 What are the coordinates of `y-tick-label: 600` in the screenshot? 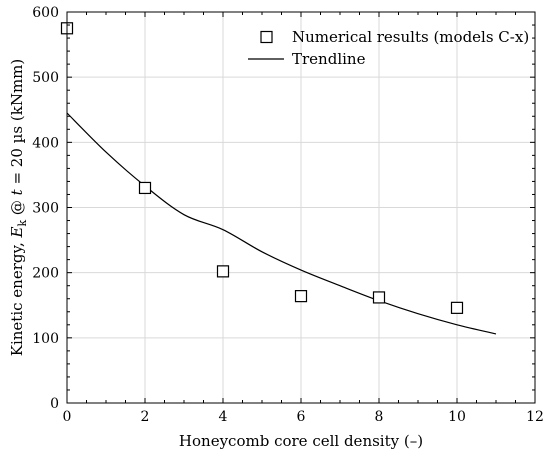 It's located at (45, 13).